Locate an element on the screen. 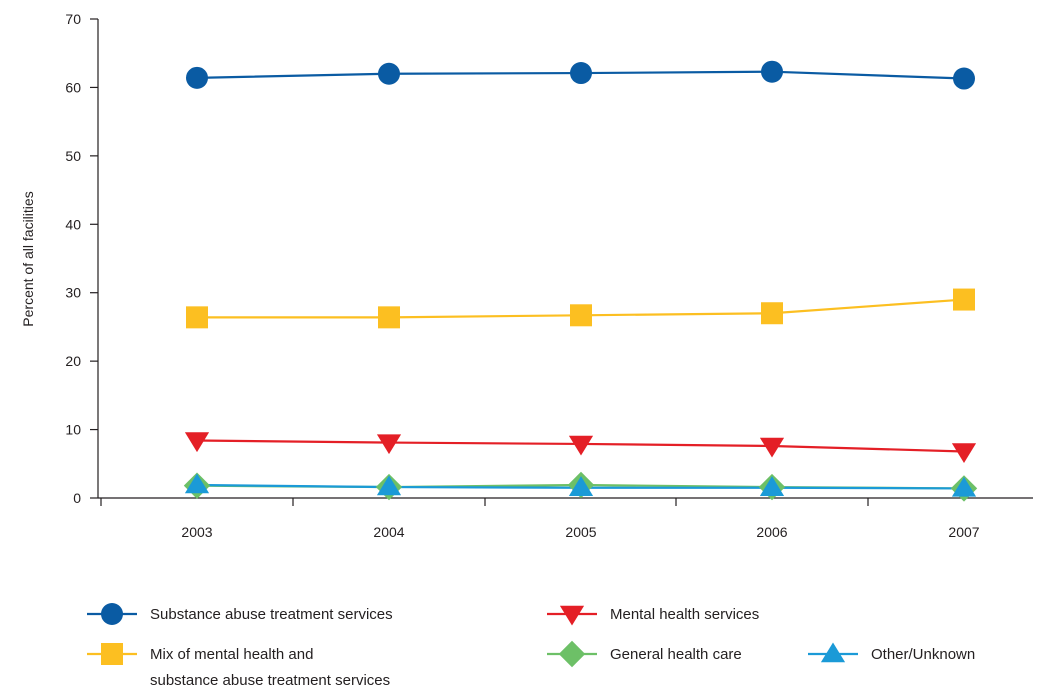 The image size is (1054, 694). x-tick-label: 2004 is located at coordinates (388, 532).